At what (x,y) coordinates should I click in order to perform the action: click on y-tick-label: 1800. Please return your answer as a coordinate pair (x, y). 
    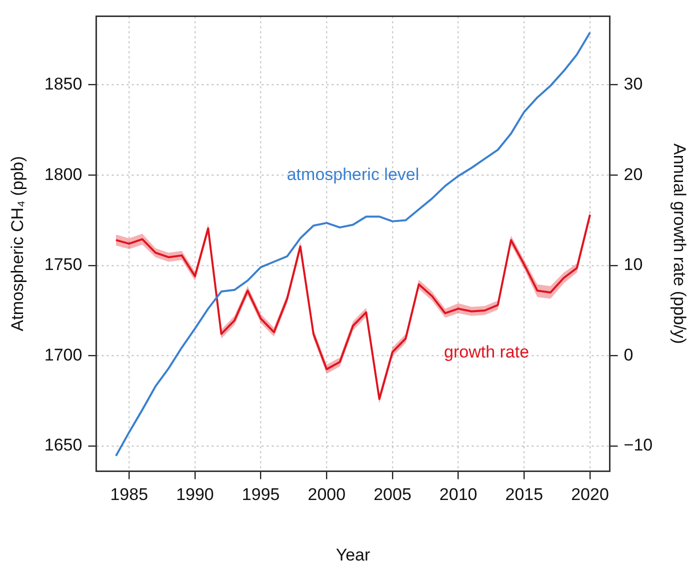
    Looking at the image, I should click on (63, 174).